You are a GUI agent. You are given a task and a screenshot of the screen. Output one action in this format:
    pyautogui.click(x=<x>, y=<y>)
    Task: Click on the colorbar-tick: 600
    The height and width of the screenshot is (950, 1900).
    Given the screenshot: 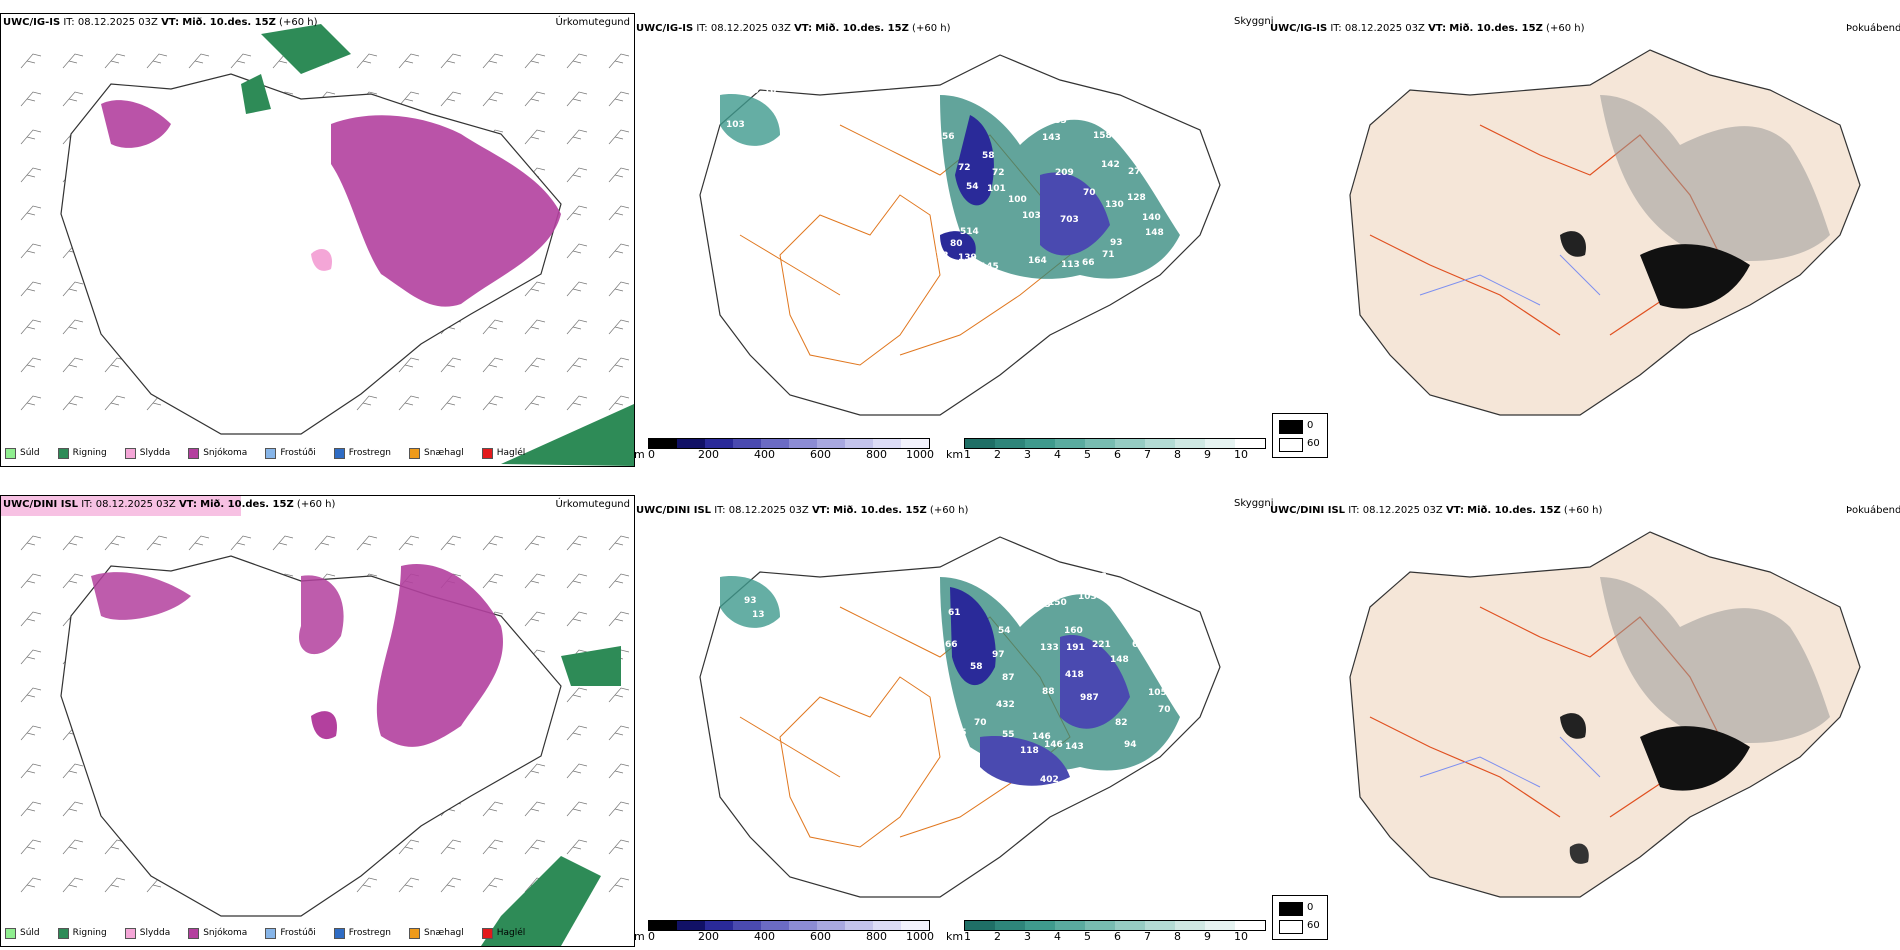 What is the action you would take?
    pyautogui.click(x=820, y=454)
    